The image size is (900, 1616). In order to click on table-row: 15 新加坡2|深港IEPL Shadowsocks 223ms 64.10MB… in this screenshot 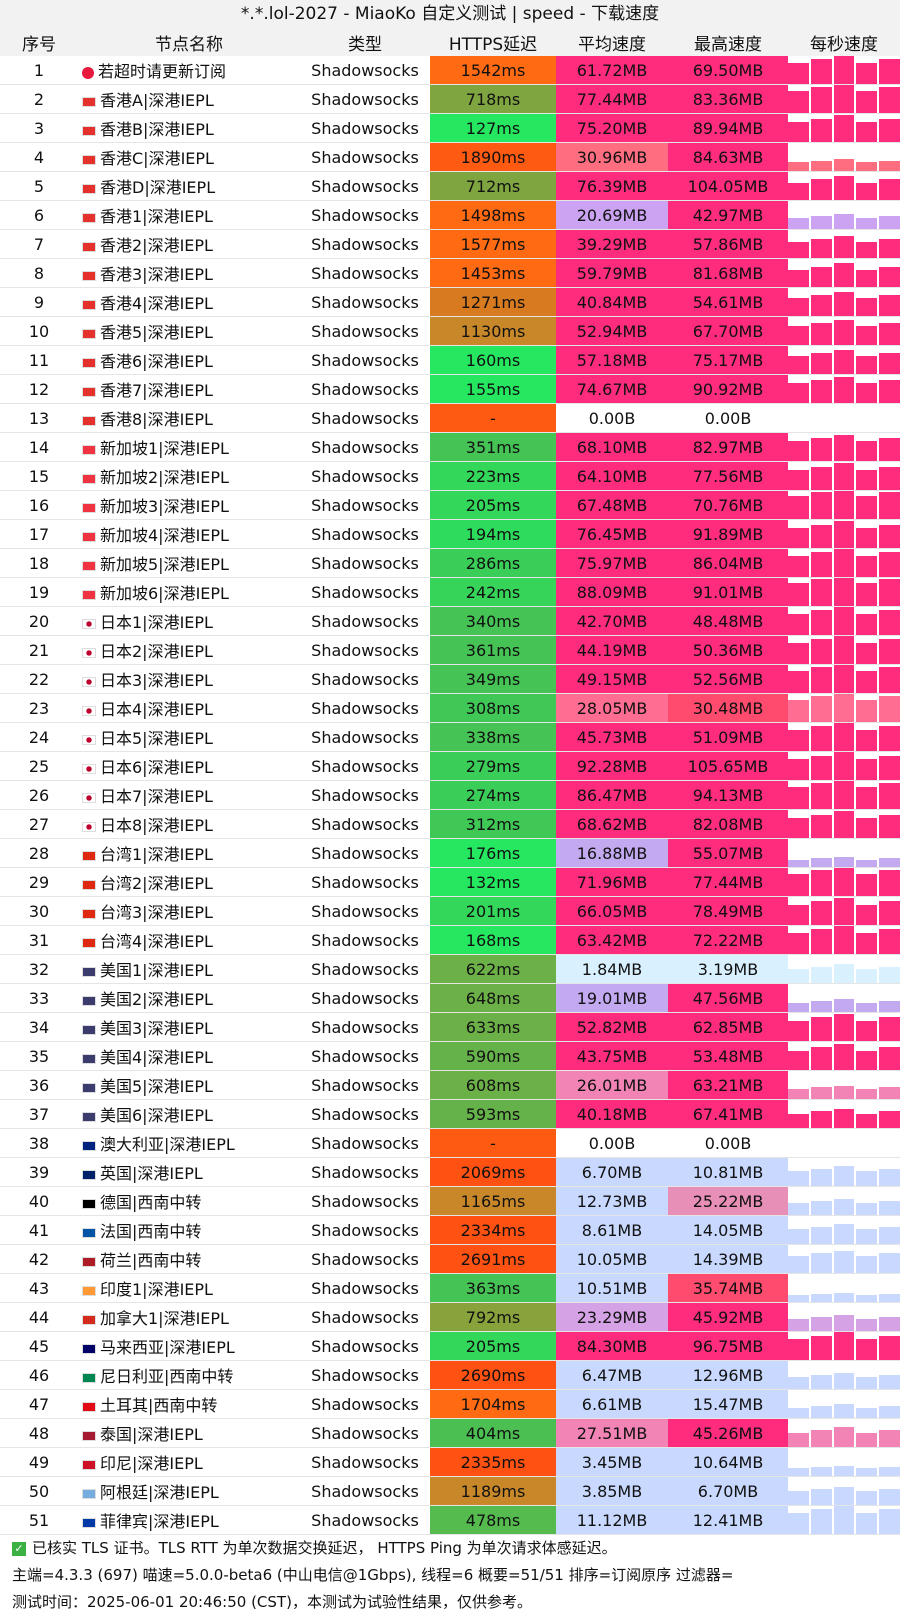, I will do `click(450, 476)`.